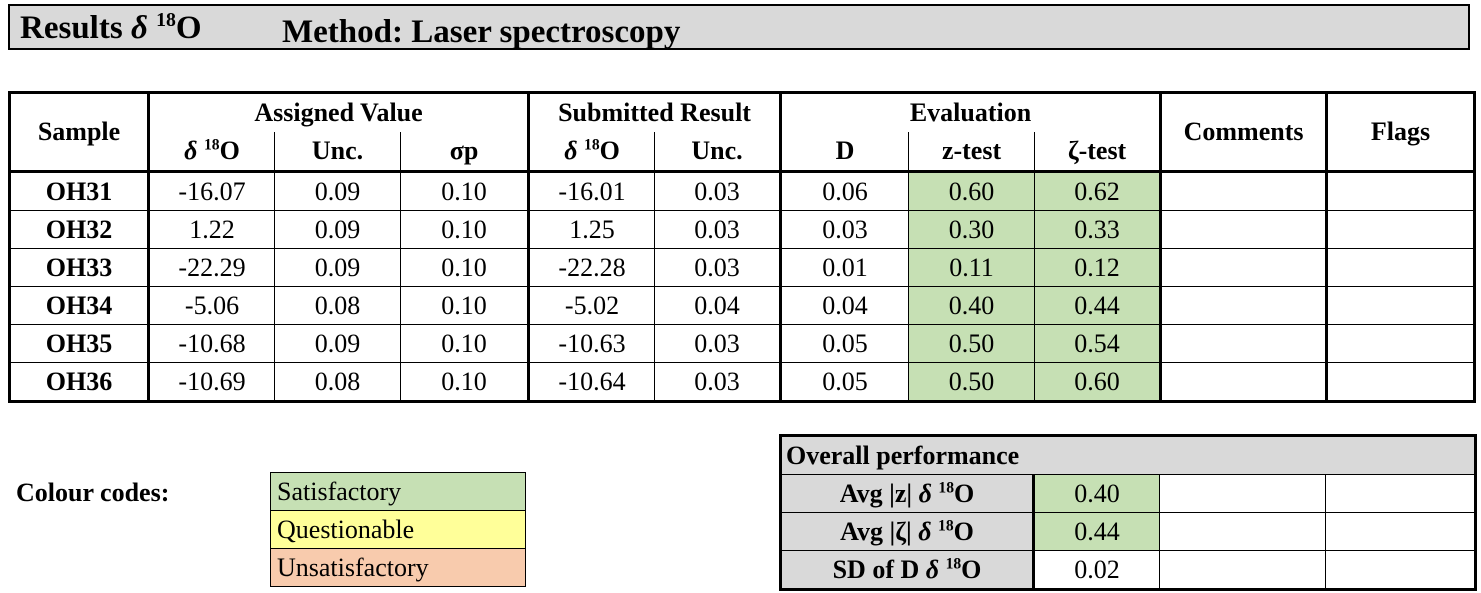 The image size is (1481, 593). I want to click on submitted-unc-header: Unc., so click(718, 152).